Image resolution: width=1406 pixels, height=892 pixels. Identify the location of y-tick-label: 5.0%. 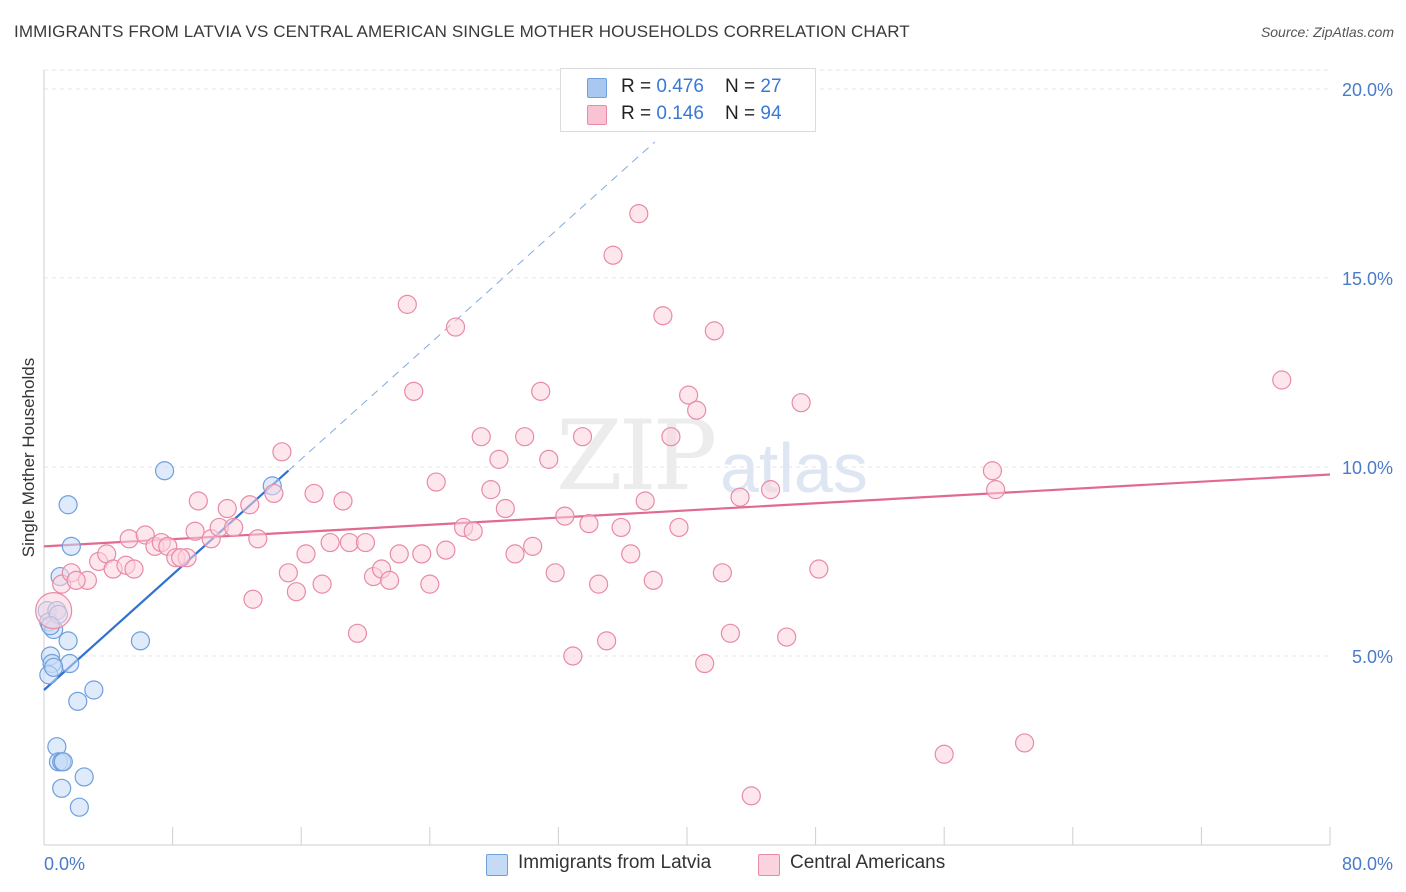
(1372, 657).